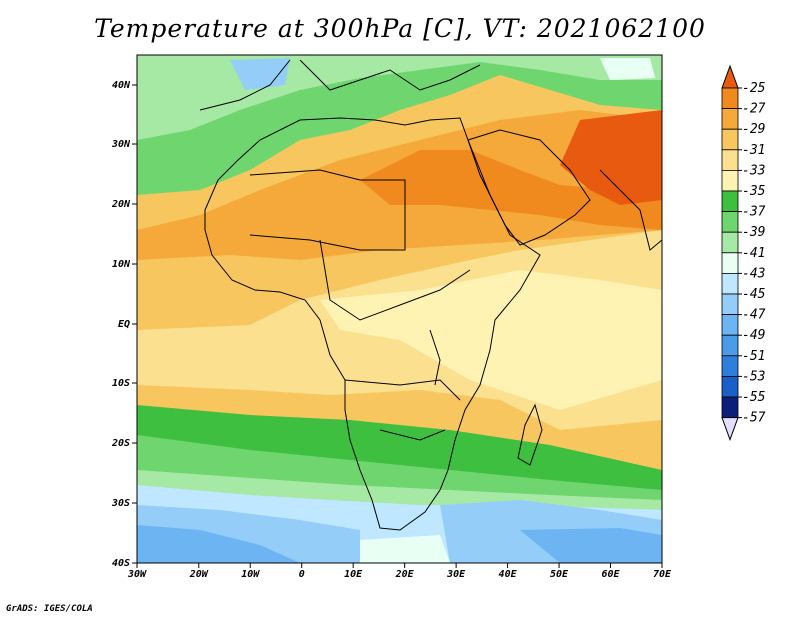 The width and height of the screenshot is (800, 622). Describe the element at coordinates (753, 376) in the screenshot. I see `colorbar-label: -53` at that location.